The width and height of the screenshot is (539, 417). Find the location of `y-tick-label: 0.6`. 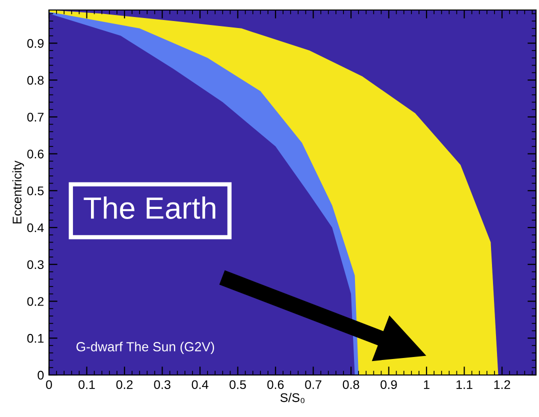

y-tick-label: 0.6 is located at coordinates (35, 154).